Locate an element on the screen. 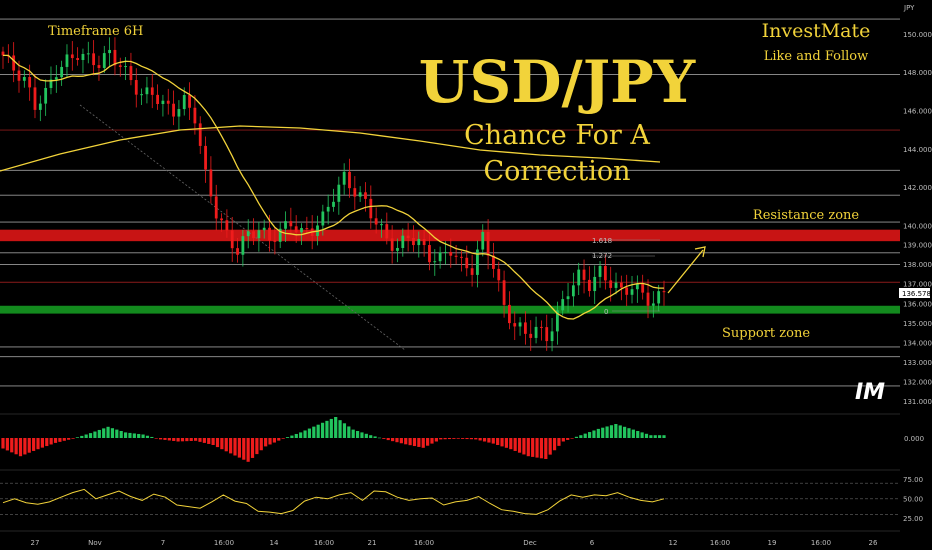  y-tick-label: 132.000 is located at coordinates (917, 383).